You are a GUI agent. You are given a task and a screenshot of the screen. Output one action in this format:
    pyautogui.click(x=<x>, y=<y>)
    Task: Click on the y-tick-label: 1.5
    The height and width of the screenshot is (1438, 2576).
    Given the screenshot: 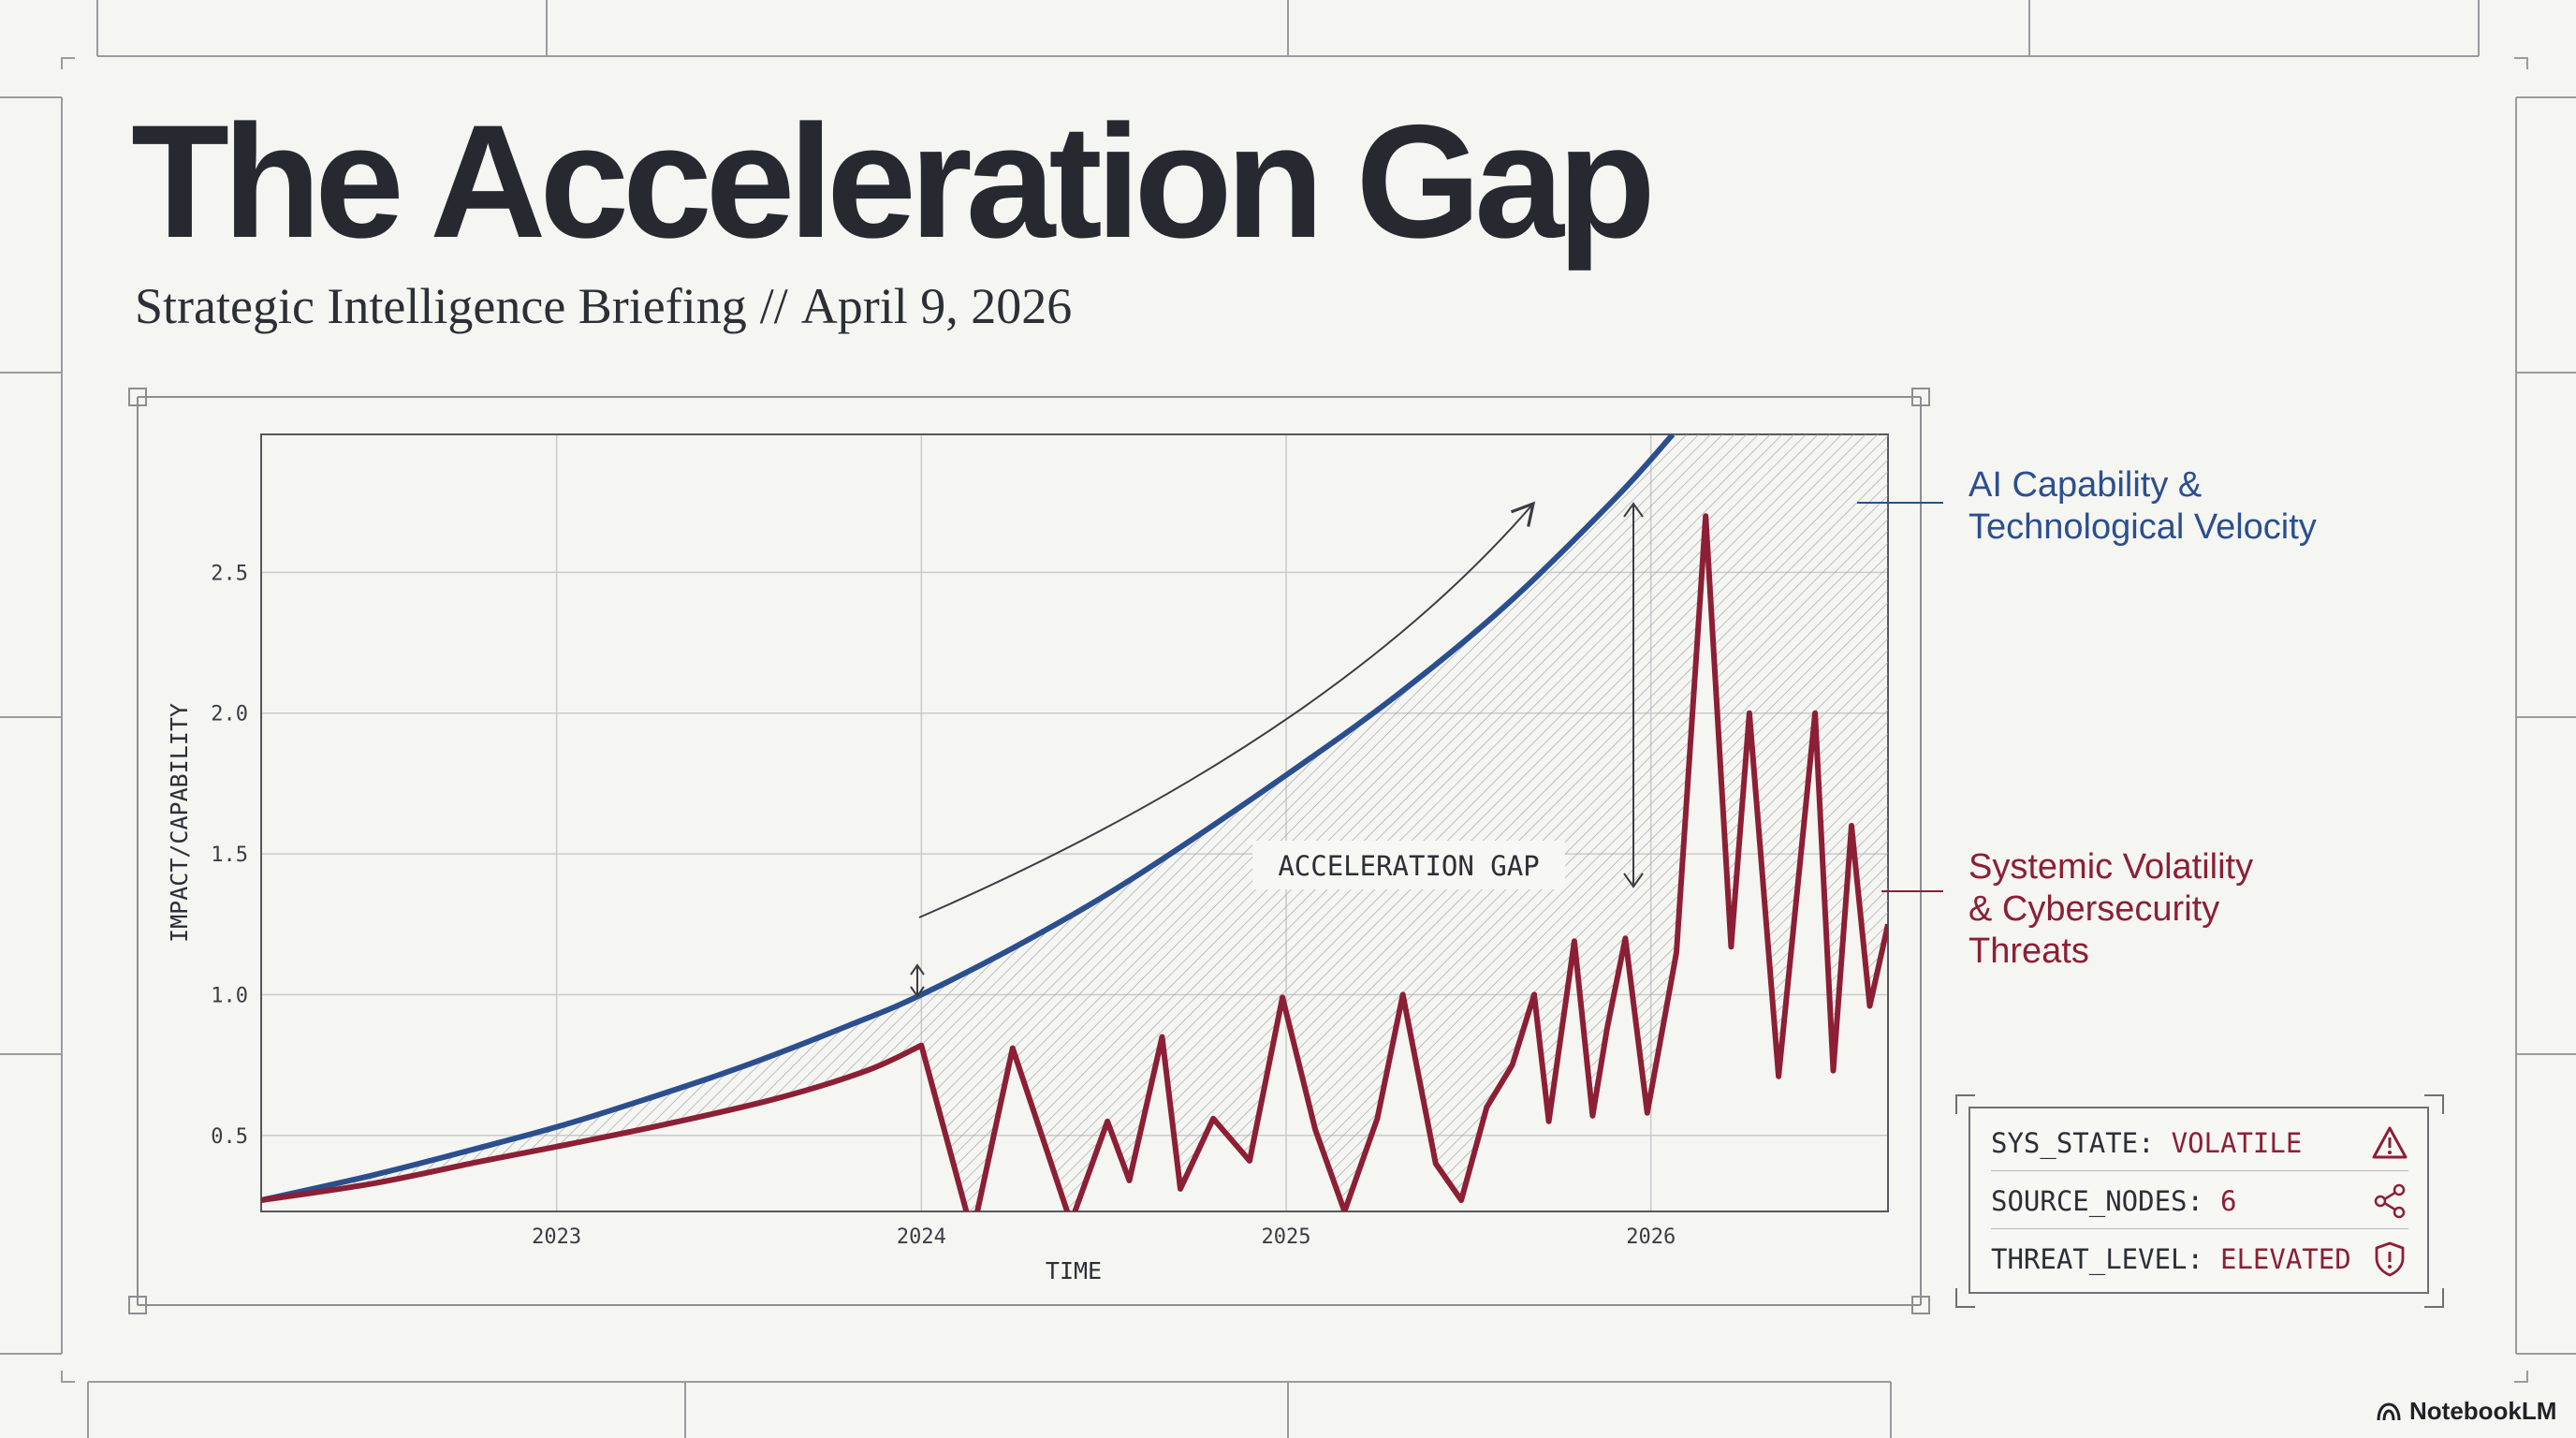 What is the action you would take?
    pyautogui.click(x=229, y=855)
    